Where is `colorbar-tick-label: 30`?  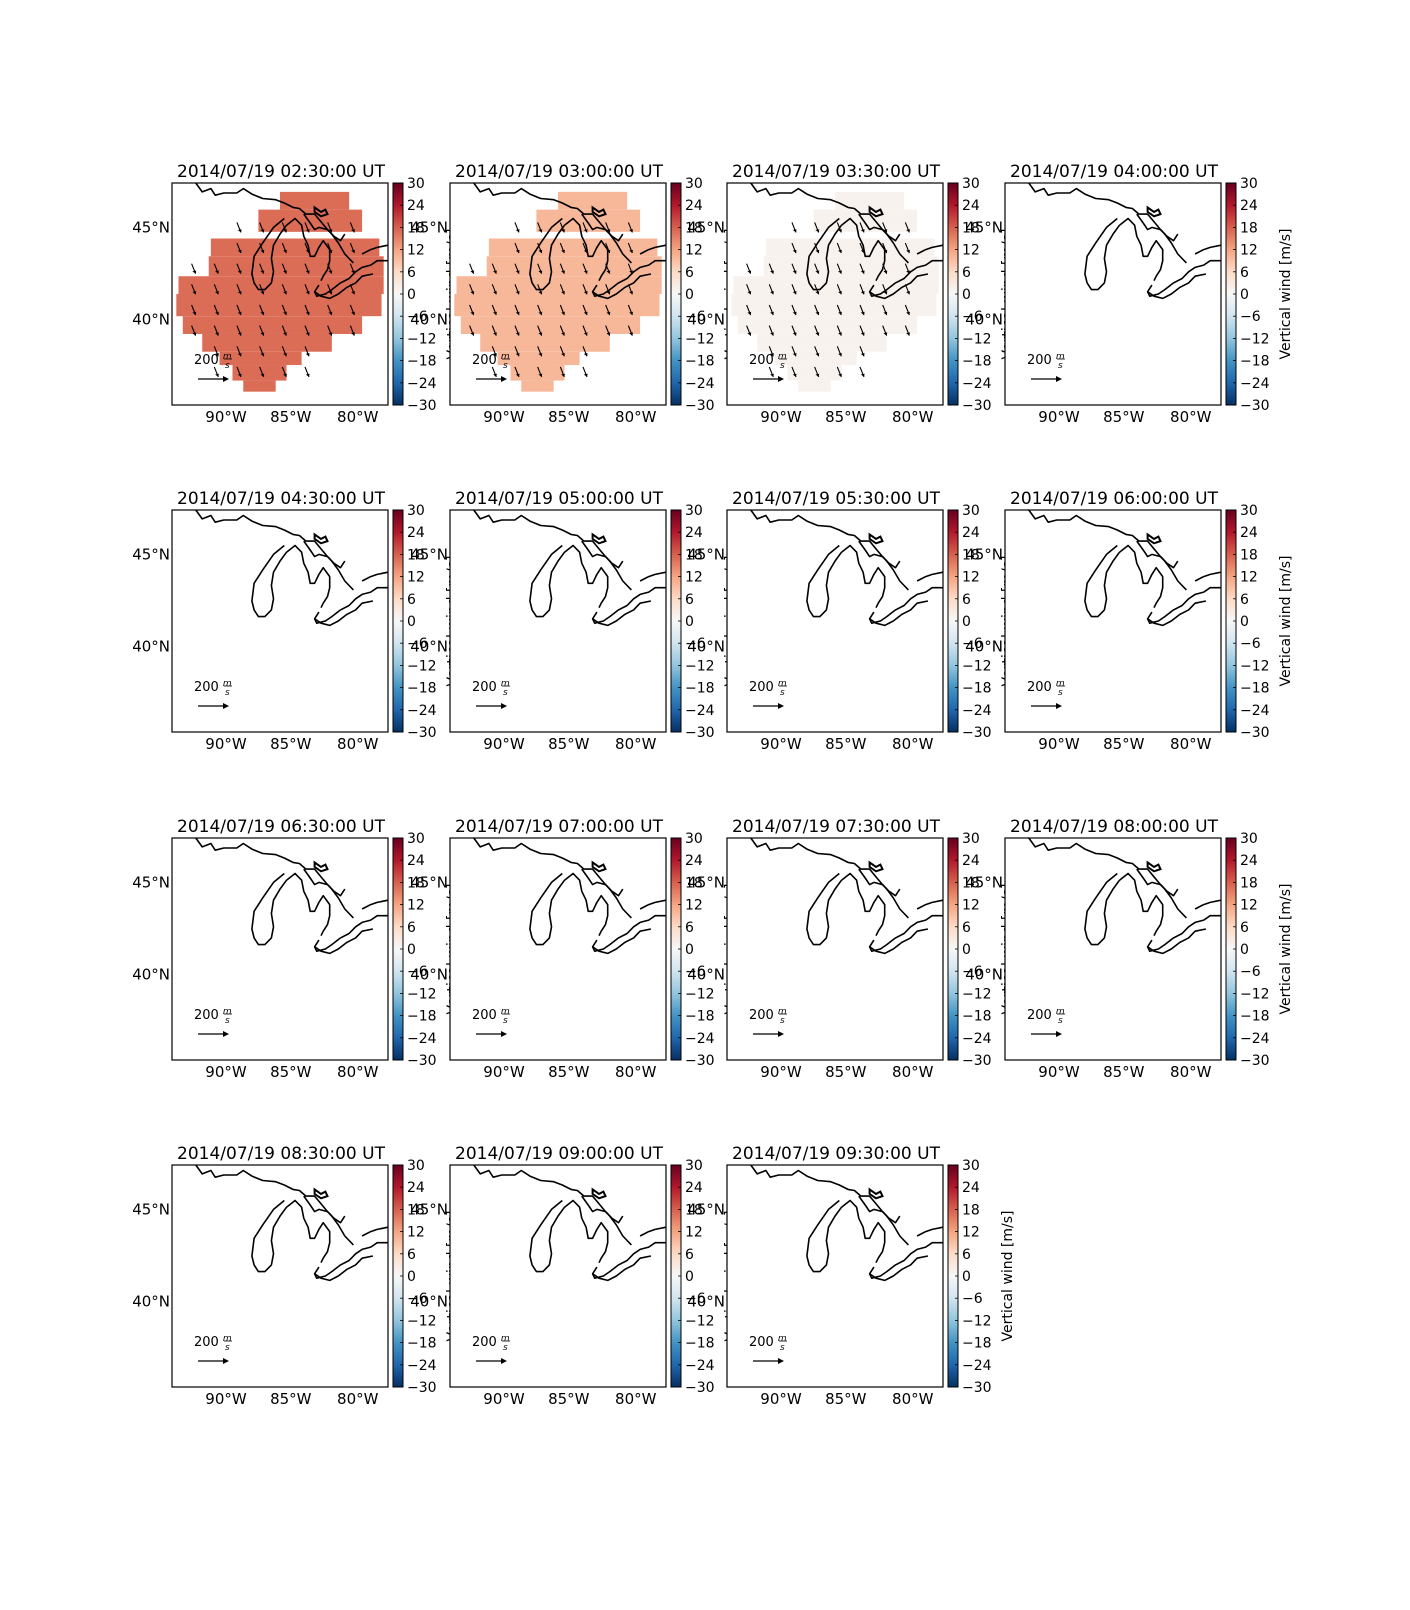
colorbar-tick-label: 30 is located at coordinates (416, 511).